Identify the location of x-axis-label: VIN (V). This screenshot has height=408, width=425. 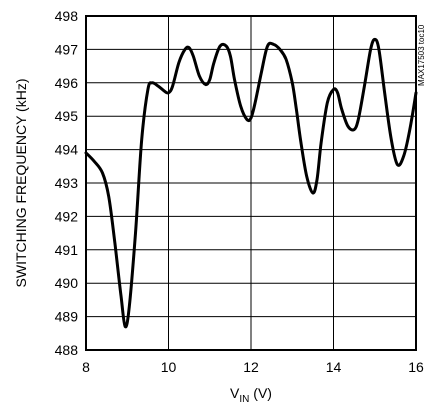
(251, 395).